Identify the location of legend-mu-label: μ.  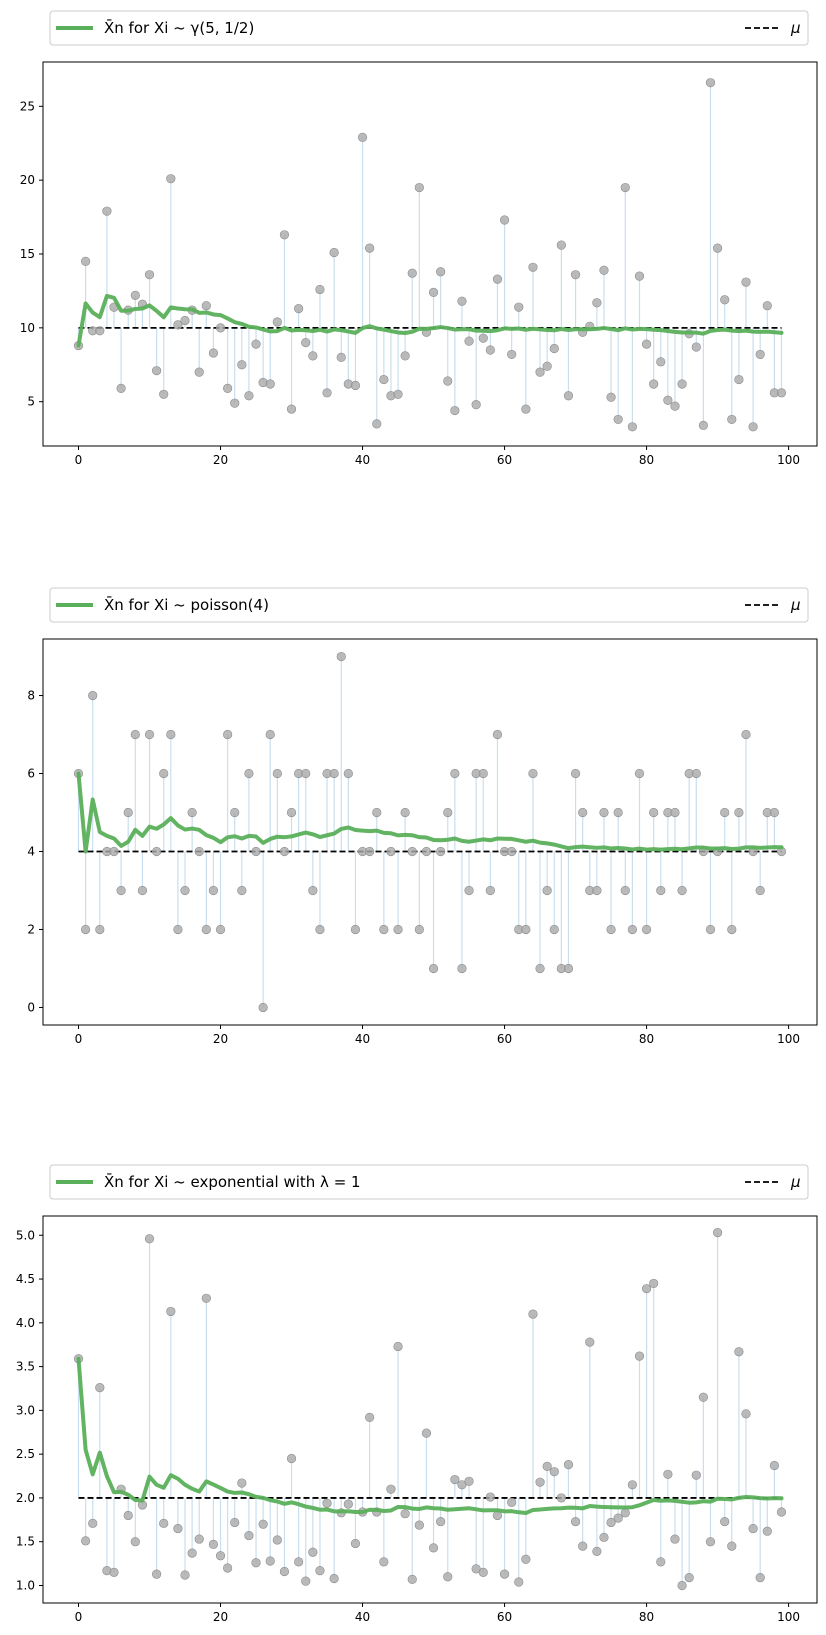
(795, 605).